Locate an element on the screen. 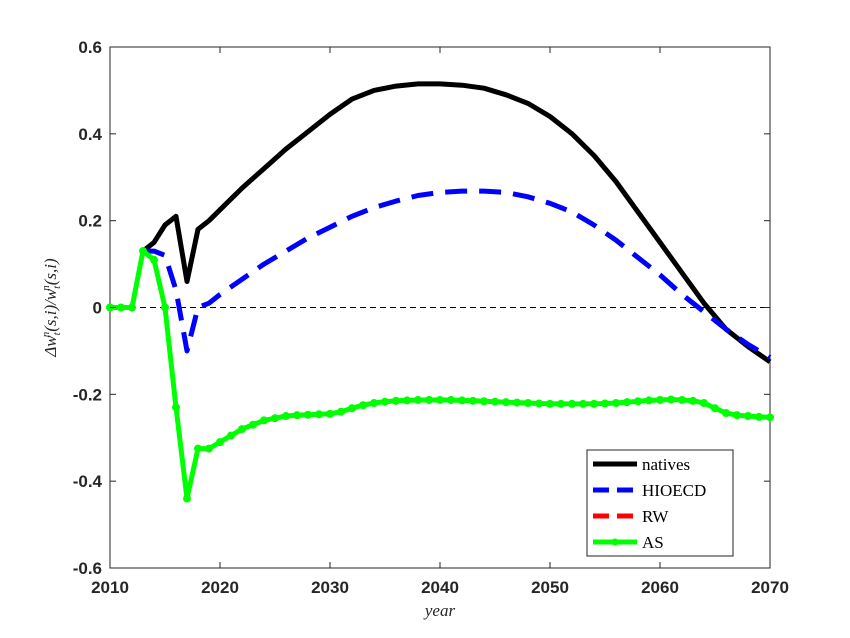  legend-box is located at coordinates (660, 503).